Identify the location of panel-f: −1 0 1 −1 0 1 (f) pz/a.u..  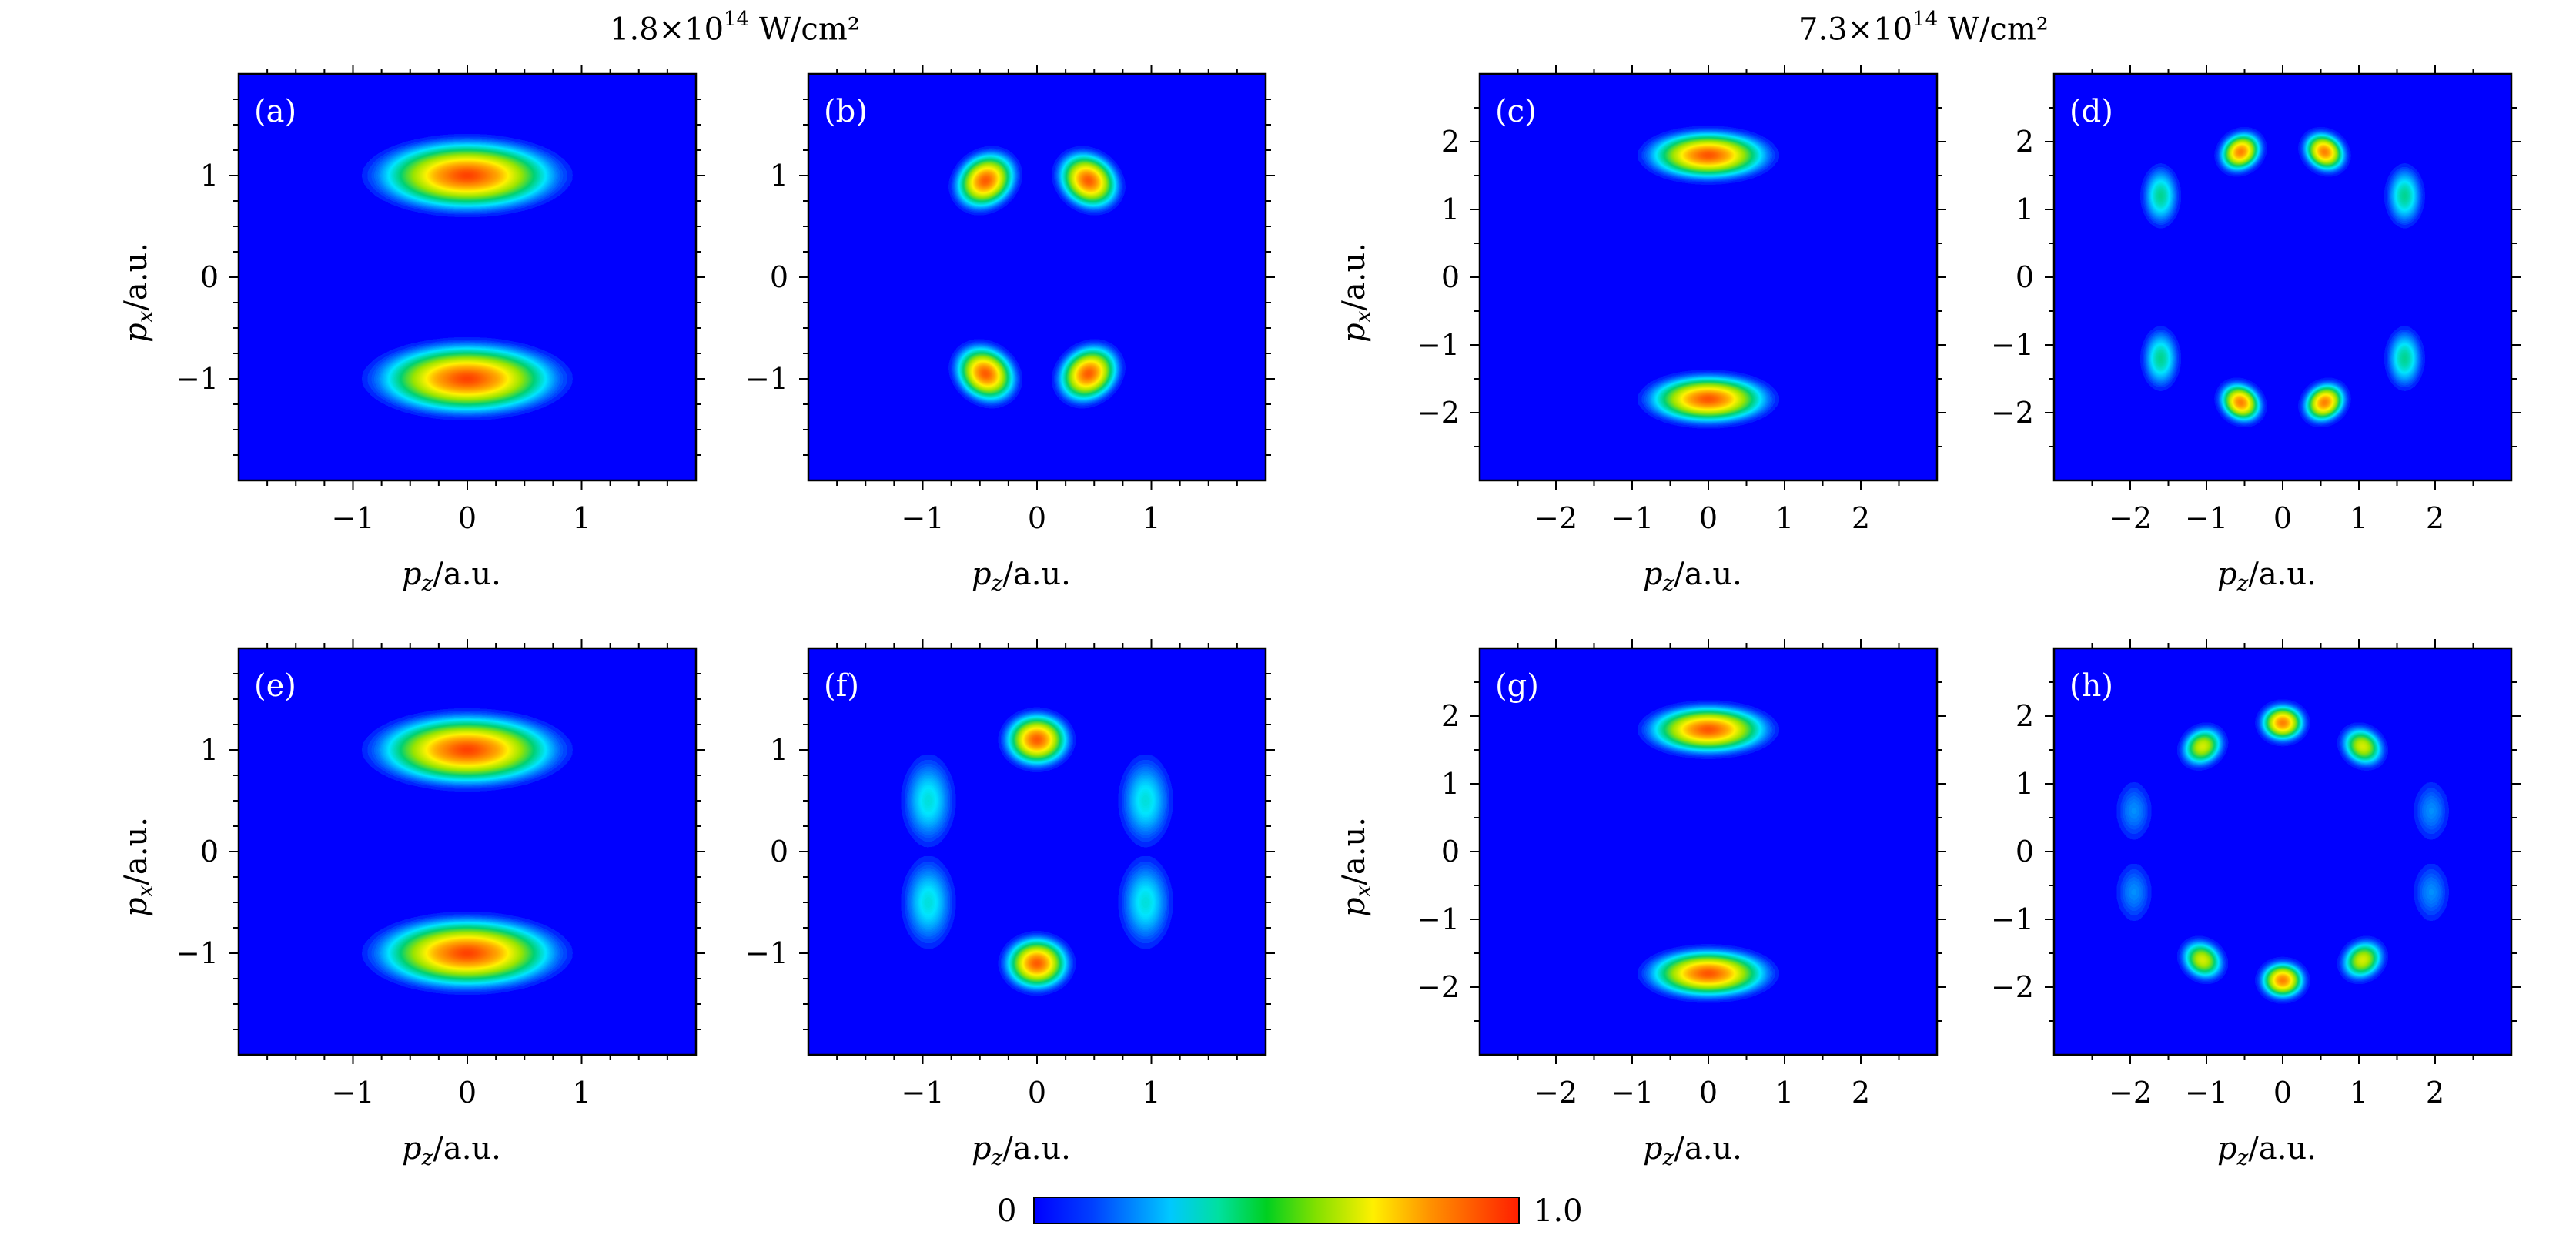
(1010, 904).